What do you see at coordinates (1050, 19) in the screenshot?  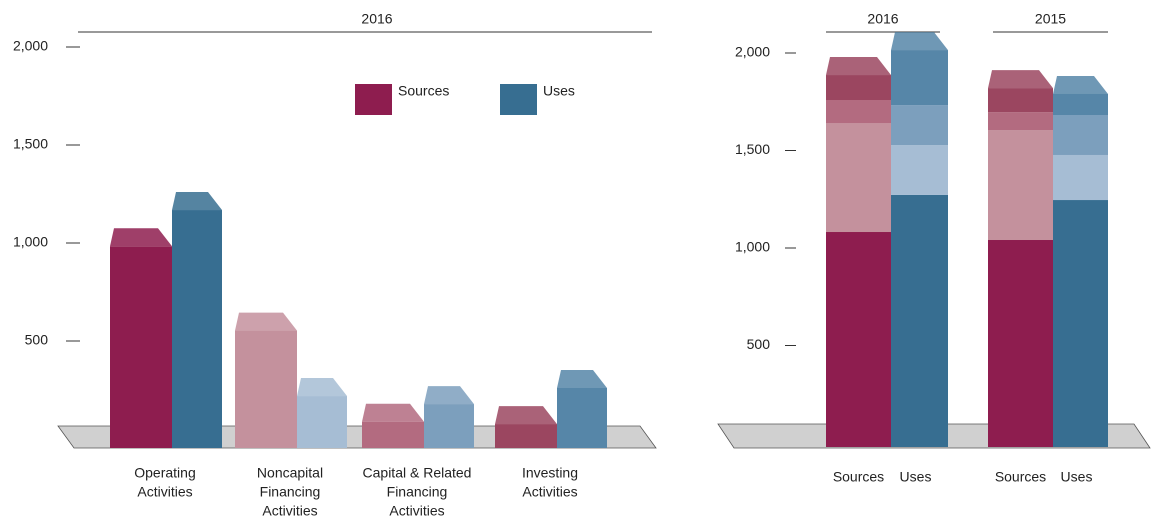 I see `group-title: 2015` at bounding box center [1050, 19].